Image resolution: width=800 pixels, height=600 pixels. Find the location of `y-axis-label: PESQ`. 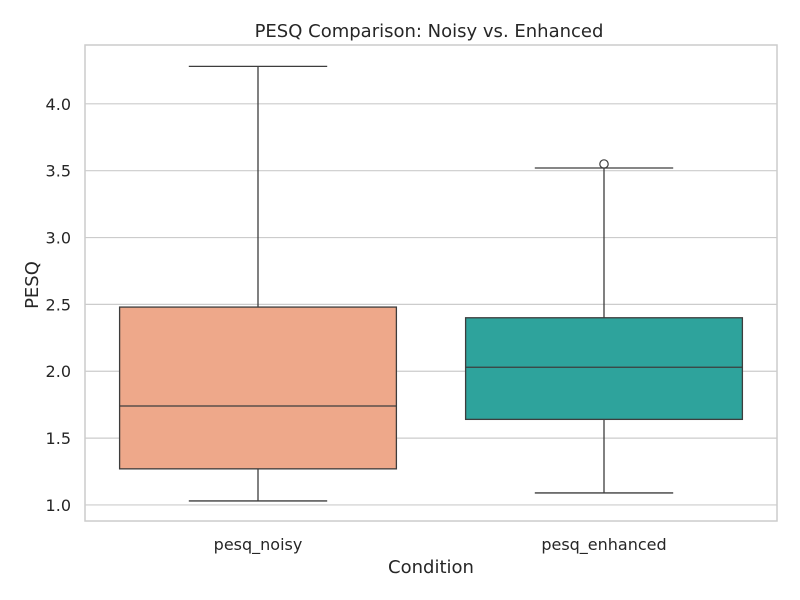

y-axis-label: PESQ is located at coordinates (32, 285).